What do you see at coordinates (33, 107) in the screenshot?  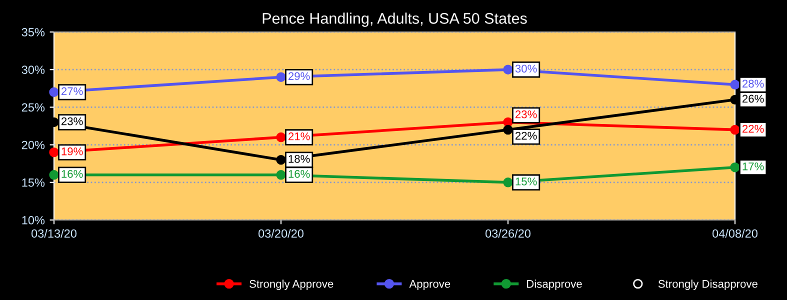 I see `y-tick-label: 25%` at bounding box center [33, 107].